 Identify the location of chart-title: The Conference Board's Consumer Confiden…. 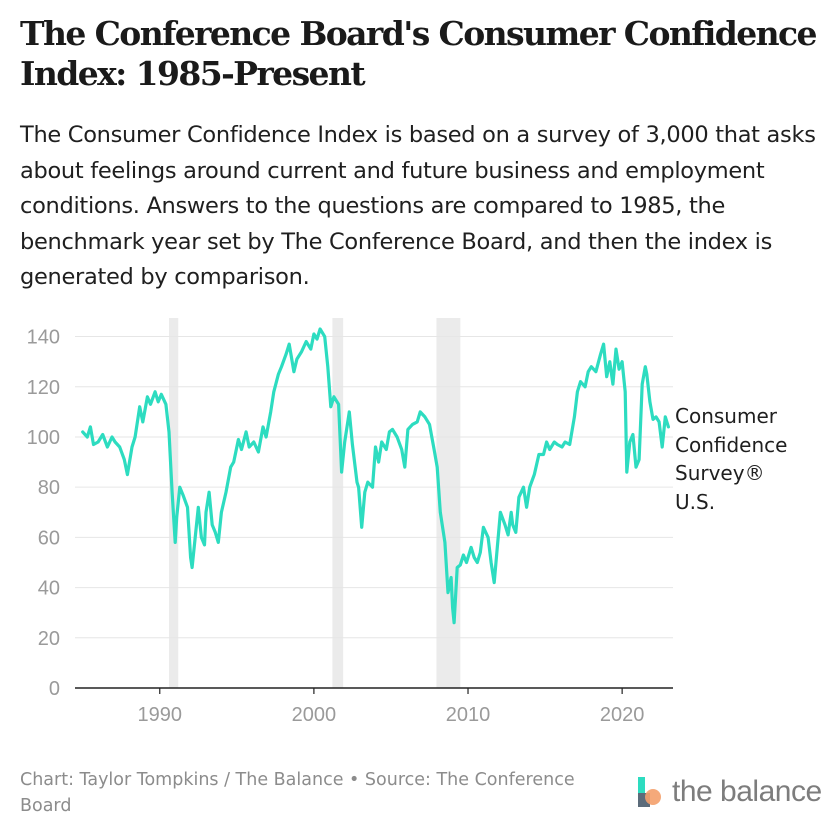
(419, 53).